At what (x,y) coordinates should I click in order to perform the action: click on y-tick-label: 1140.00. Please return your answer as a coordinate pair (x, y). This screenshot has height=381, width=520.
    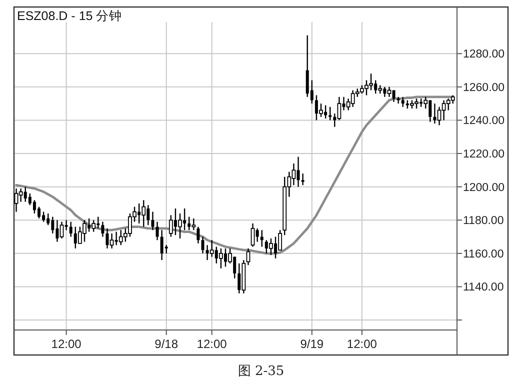
    Looking at the image, I should click on (483, 288).